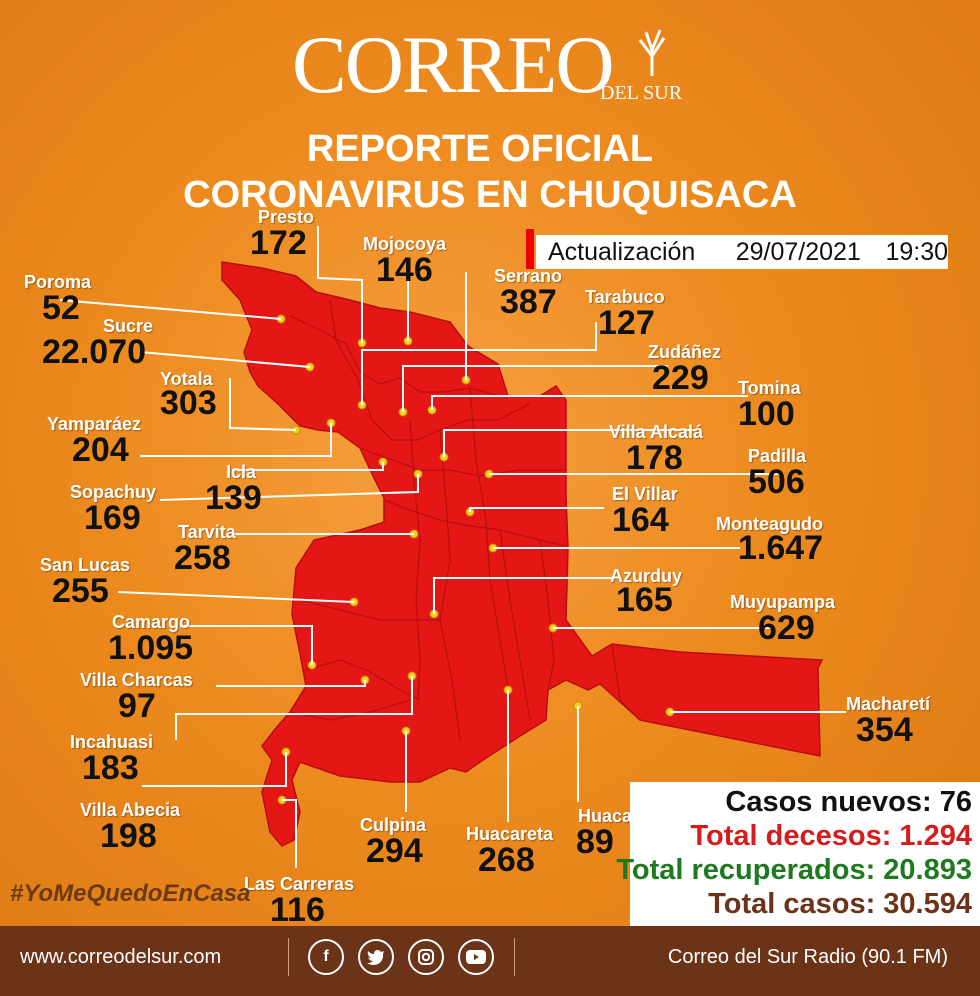 This screenshot has width=980, height=996. I want to click on case-count: 1.647, so click(781, 548).